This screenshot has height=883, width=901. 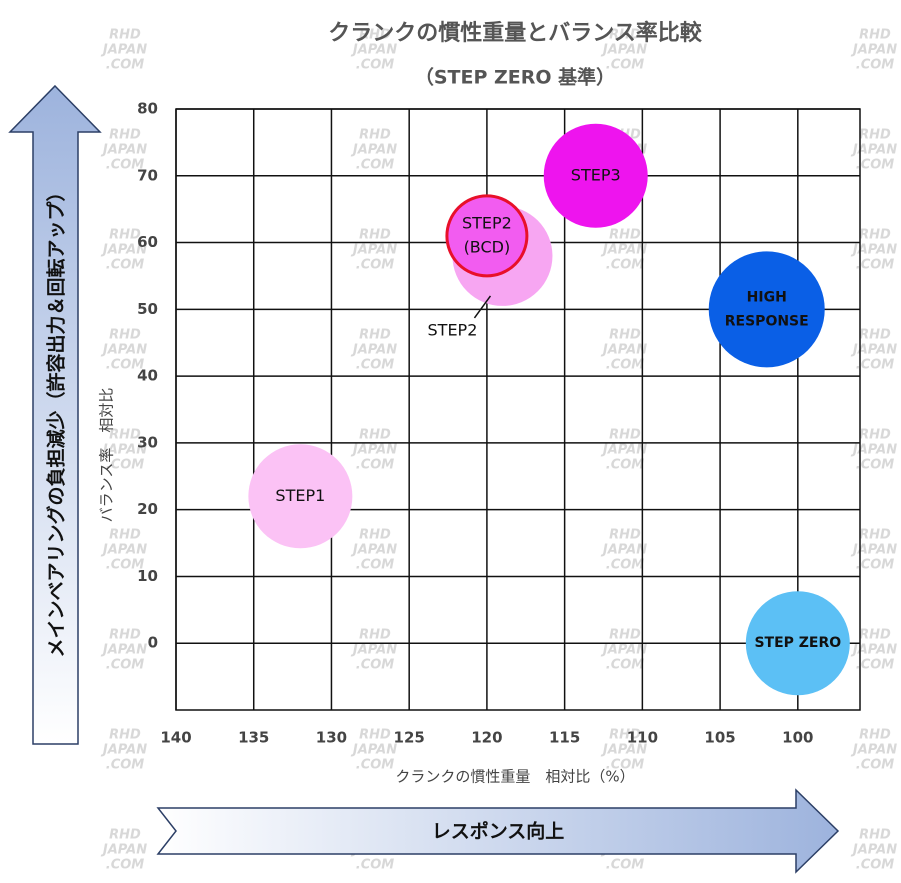 I want to click on y-axis-label: バランス率 相対比, so click(x=107, y=455).